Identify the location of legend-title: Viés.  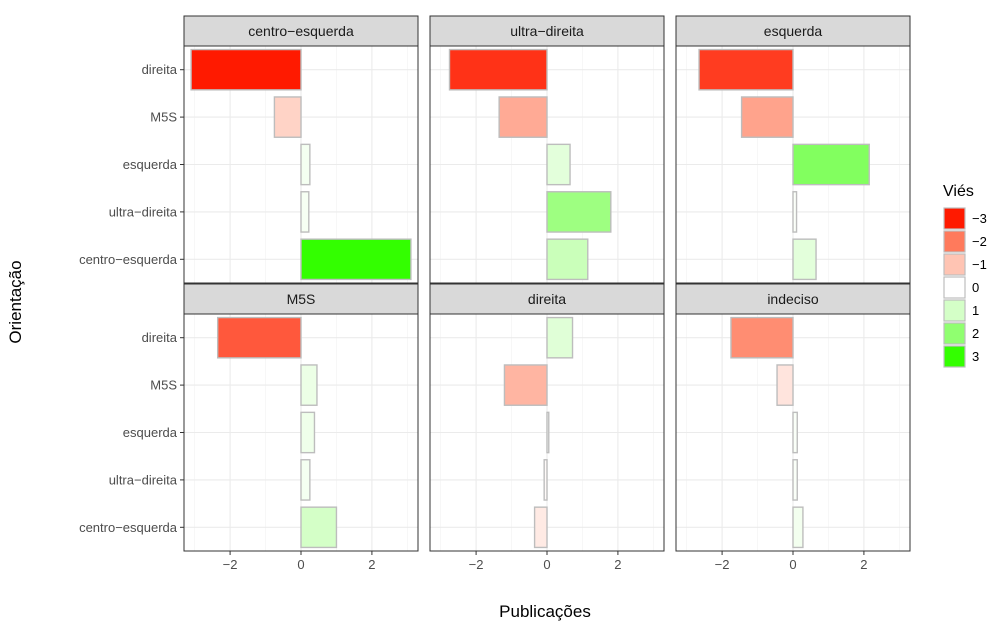
(958, 191).